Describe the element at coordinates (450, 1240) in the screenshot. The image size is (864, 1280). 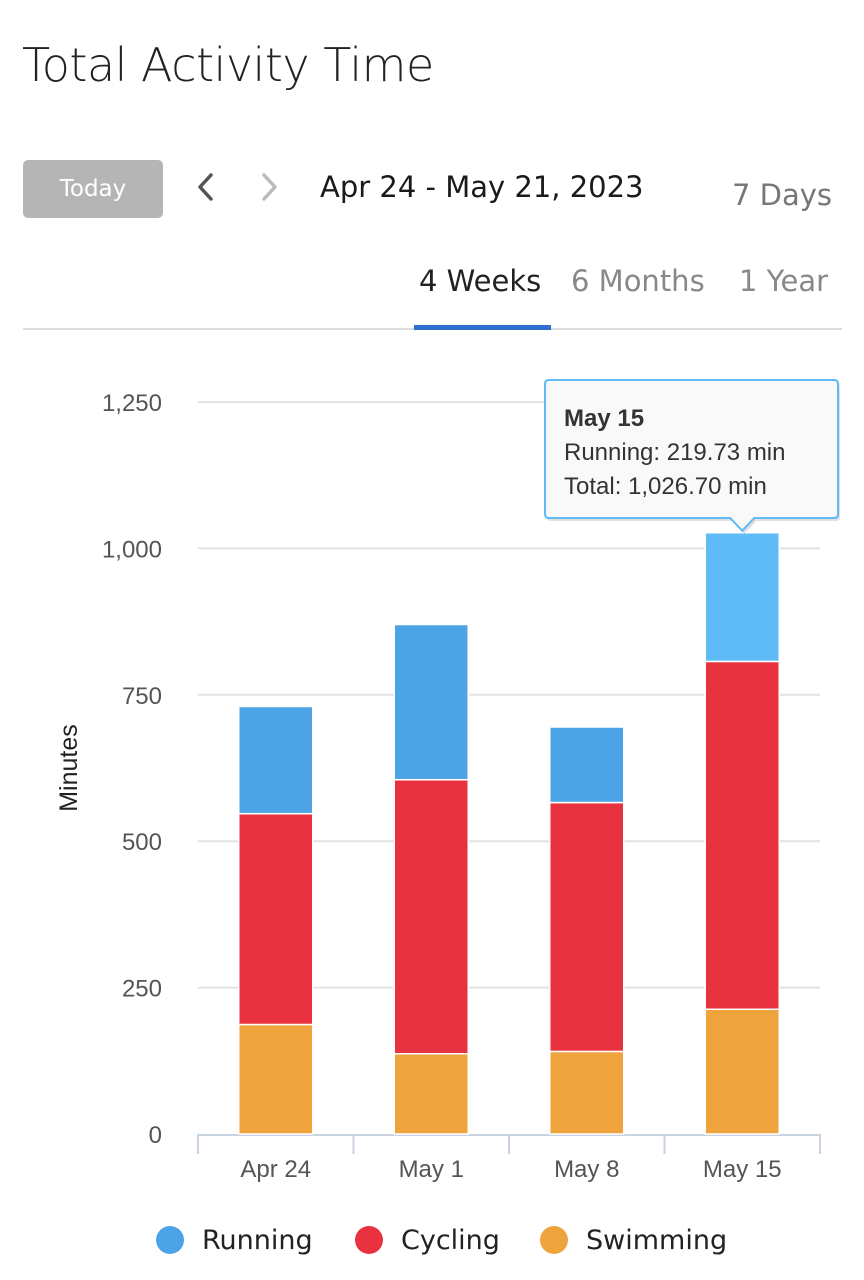
I see `legend-label-cycling: Cycling` at that location.